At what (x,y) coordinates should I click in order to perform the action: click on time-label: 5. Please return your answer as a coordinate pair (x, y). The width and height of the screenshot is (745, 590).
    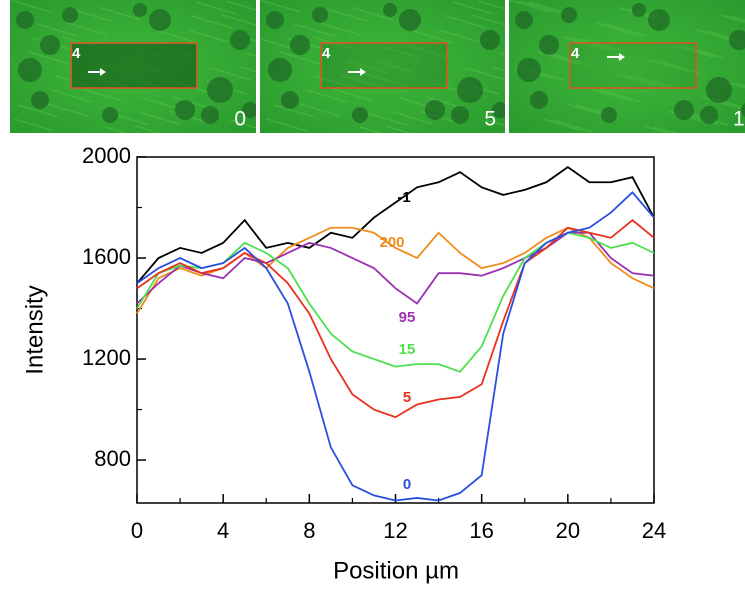
    Looking at the image, I should click on (490, 119).